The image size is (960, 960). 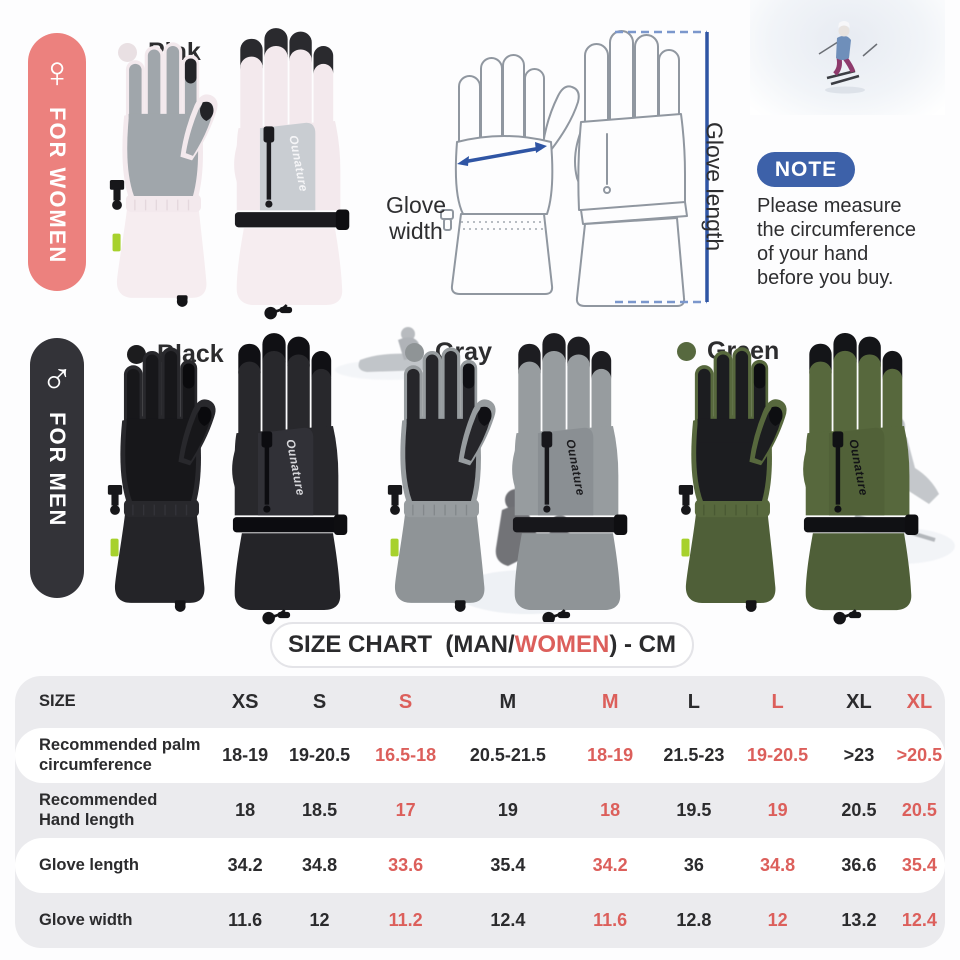 What do you see at coordinates (507, 755) in the screenshot?
I see `cell-value: 20.5-21.5` at bounding box center [507, 755].